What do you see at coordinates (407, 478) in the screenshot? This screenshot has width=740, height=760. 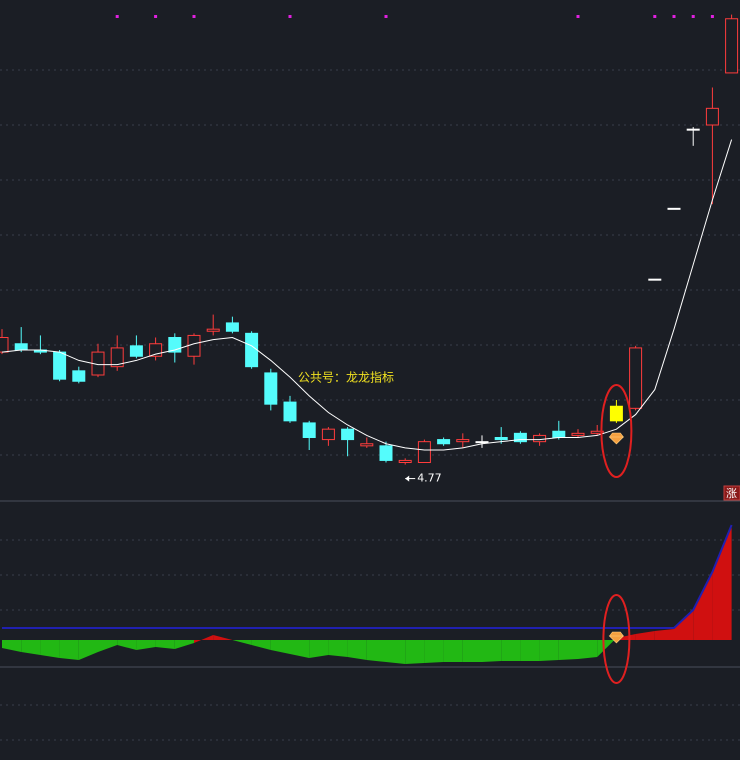 I see `low-arrow-head` at bounding box center [407, 478].